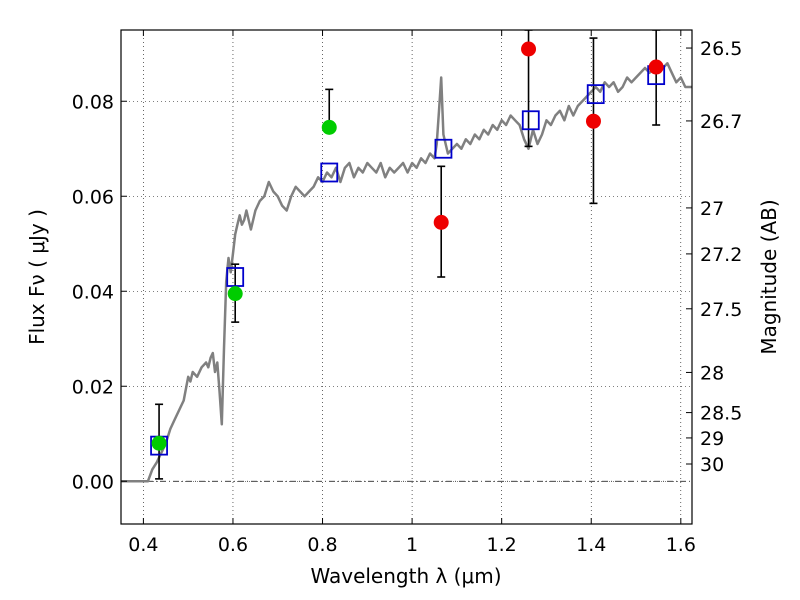 The height and width of the screenshot is (600, 800). Describe the element at coordinates (93, 482) in the screenshot. I see `y-tick-label: 0.00` at that location.